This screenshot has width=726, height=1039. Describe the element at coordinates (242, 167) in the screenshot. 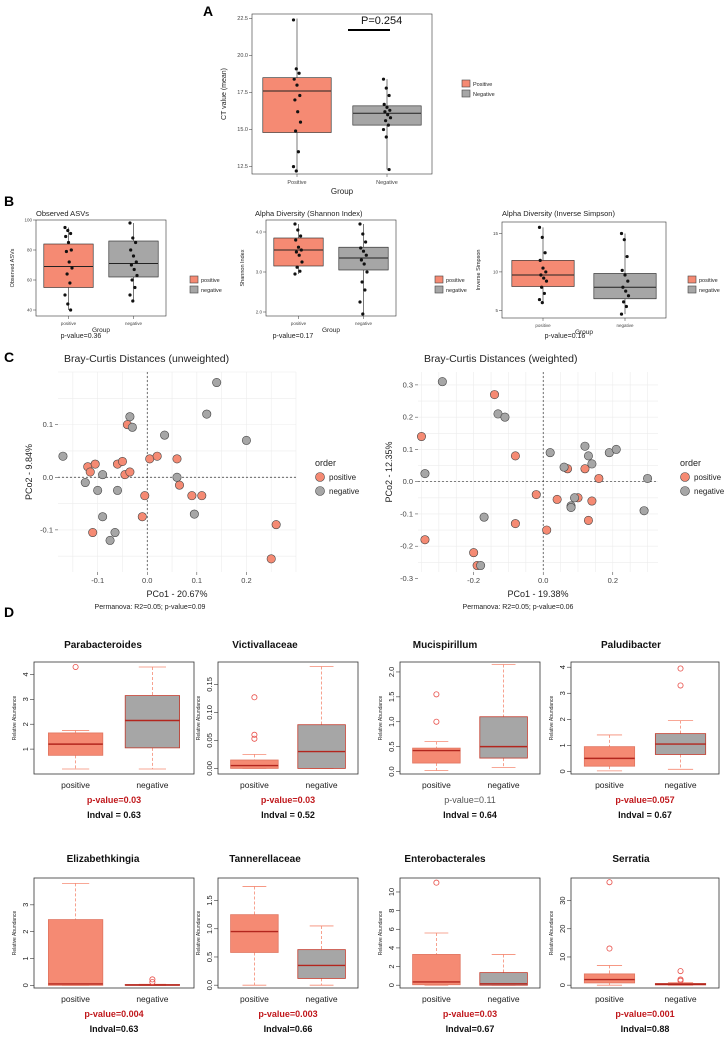

I see `y-tick-label: 12.5` at that location.